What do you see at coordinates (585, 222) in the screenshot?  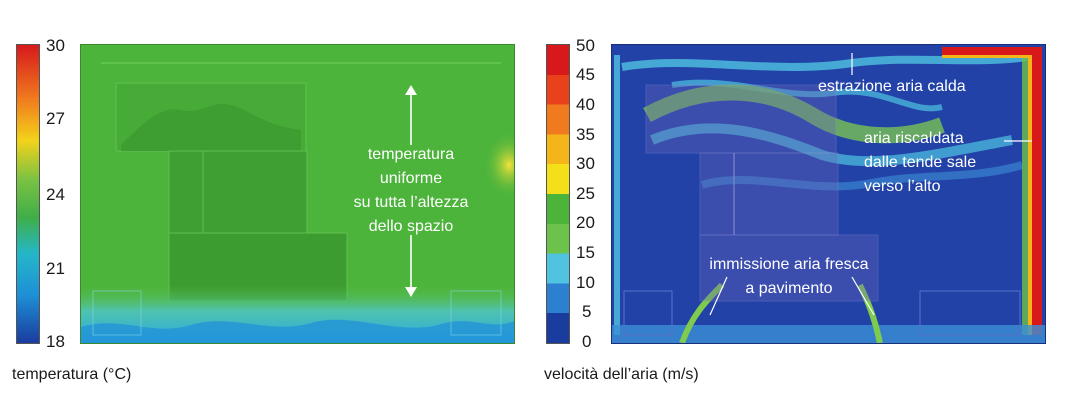 I see `vel-tick-20: 20` at bounding box center [585, 222].